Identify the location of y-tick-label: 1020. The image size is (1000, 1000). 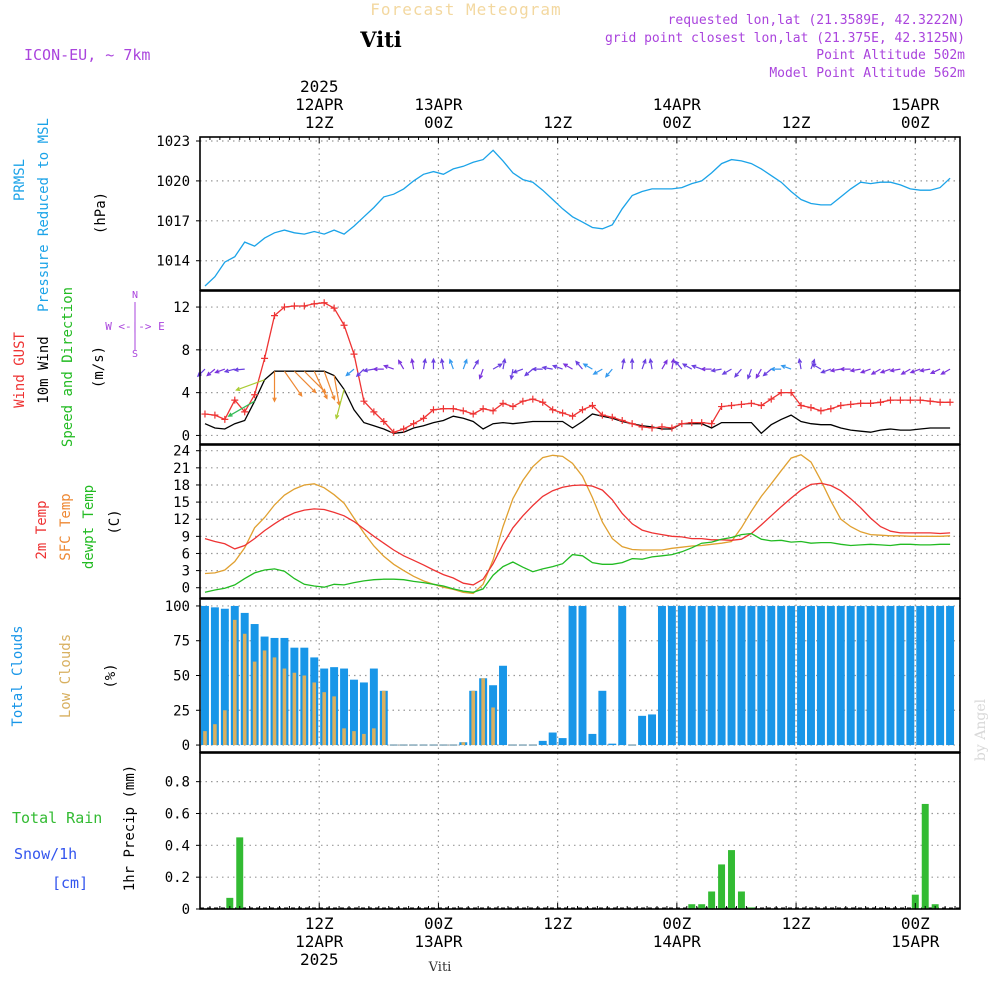
(173, 182).